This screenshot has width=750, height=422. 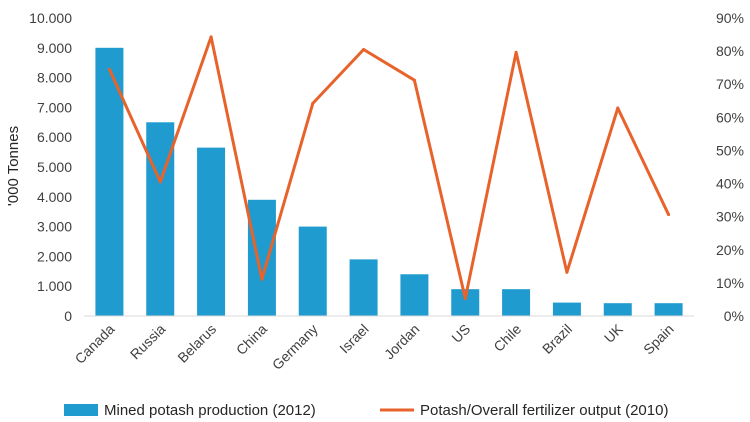 What do you see at coordinates (54, 286) in the screenshot?
I see `left-tick-label: 1.000` at bounding box center [54, 286].